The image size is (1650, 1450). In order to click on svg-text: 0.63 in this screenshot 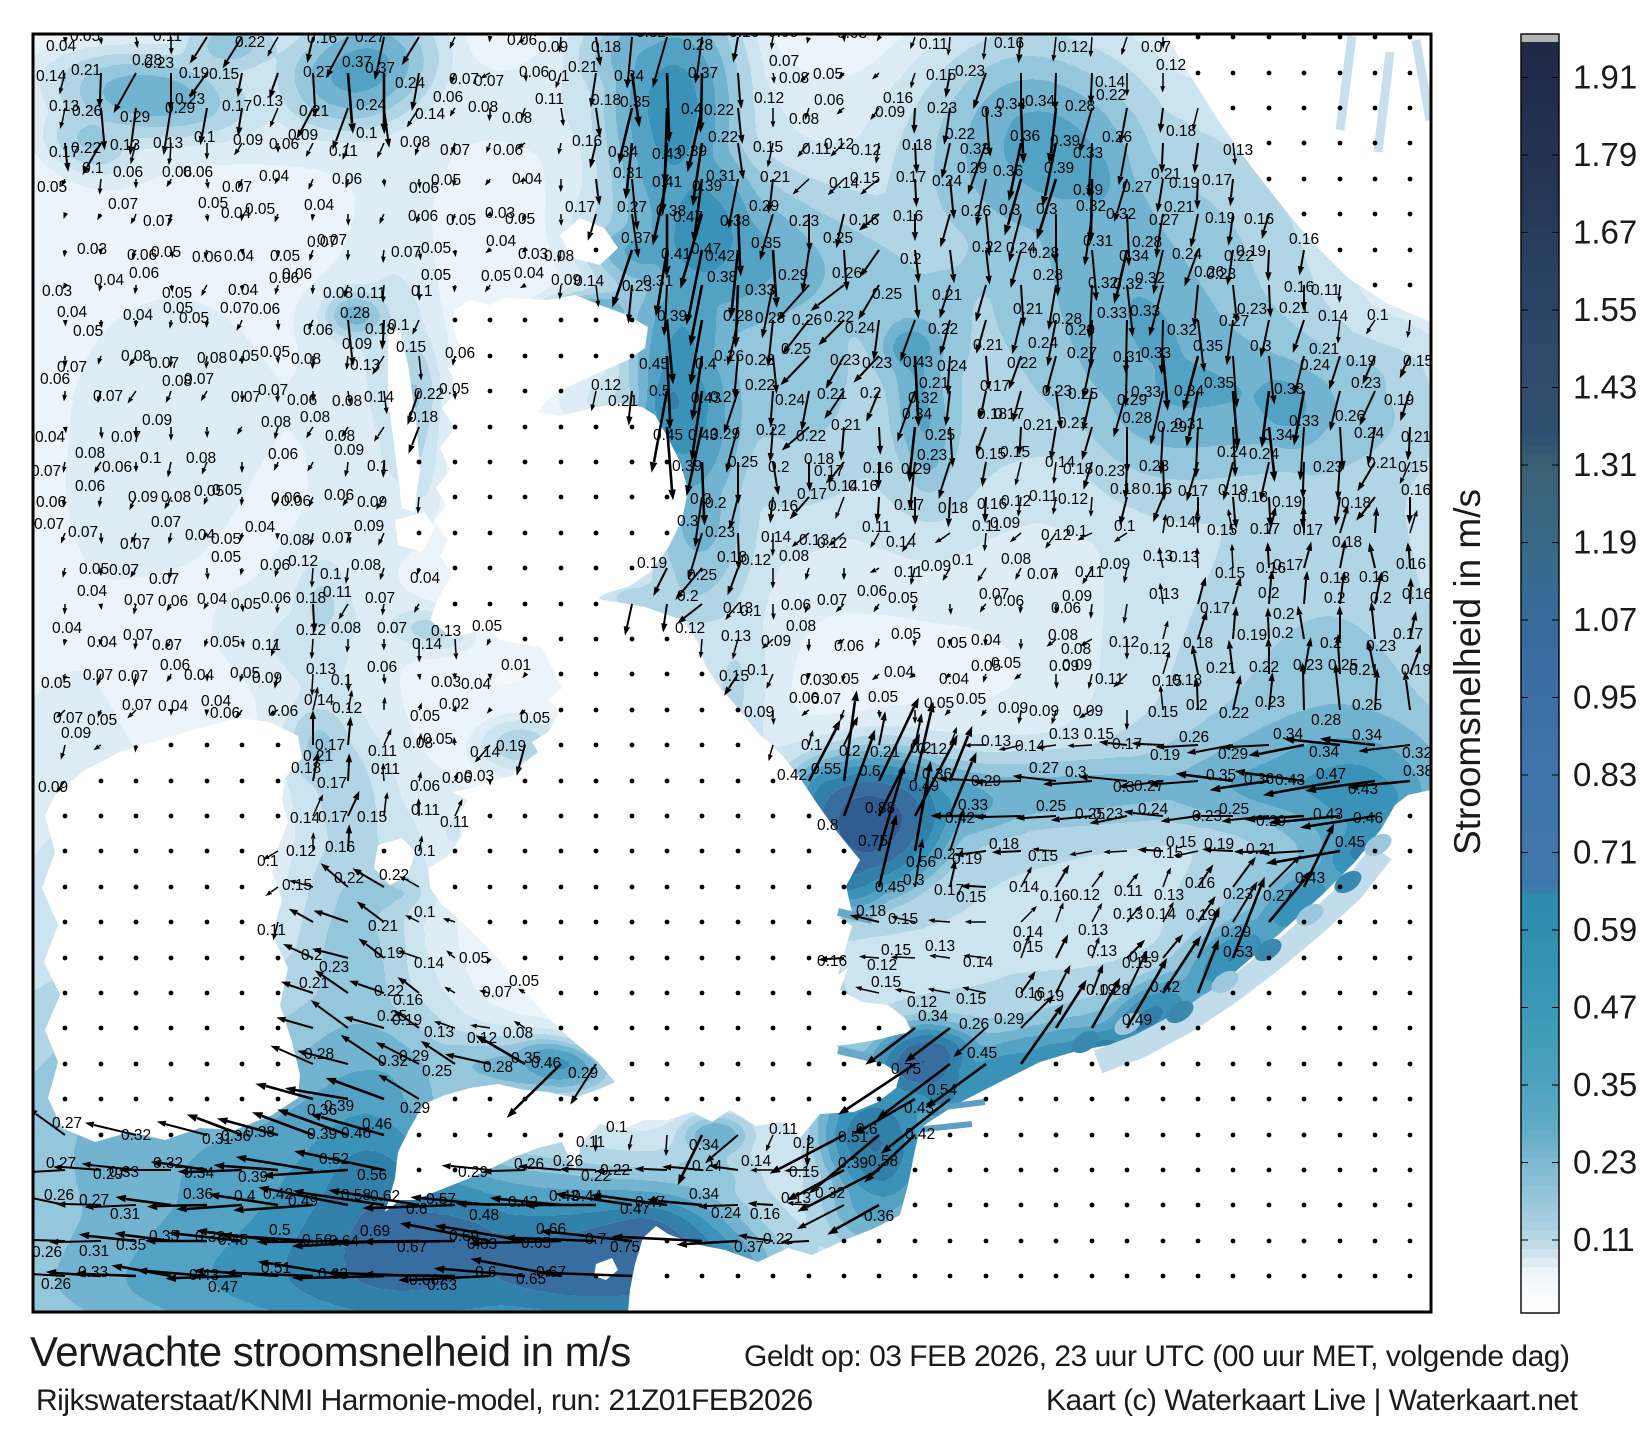, I will do `click(482, 1244)`.